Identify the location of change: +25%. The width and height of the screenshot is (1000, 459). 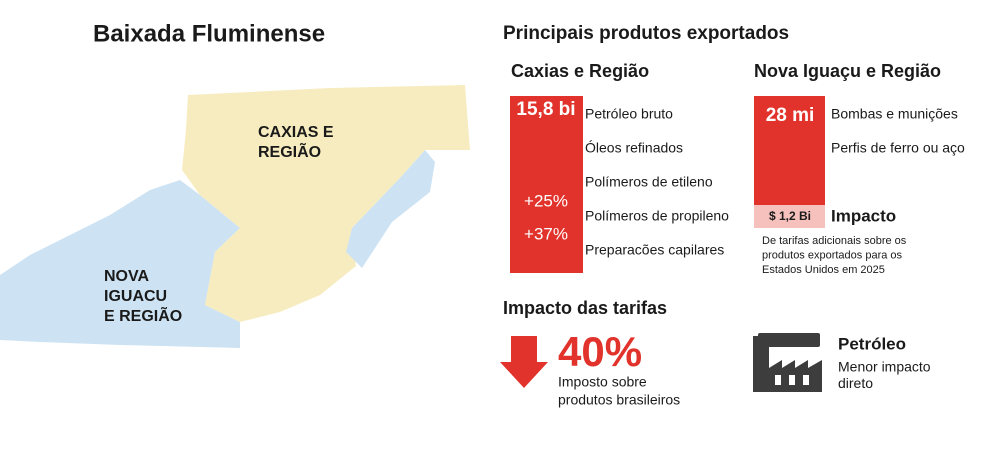
(546, 200).